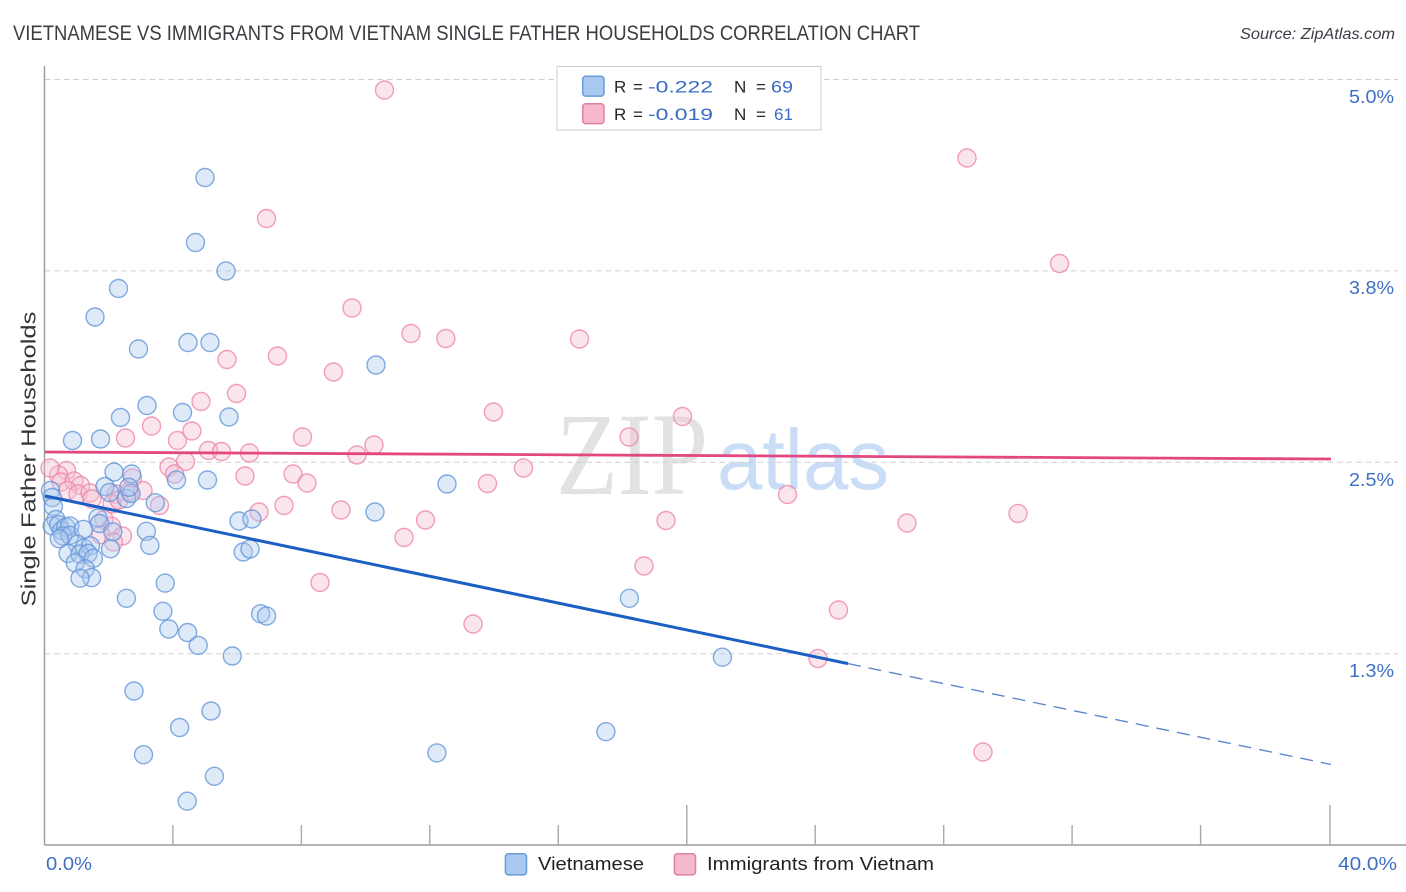 The image size is (1406, 892). I want to click on svg-text: 5.0%, so click(1371, 97).